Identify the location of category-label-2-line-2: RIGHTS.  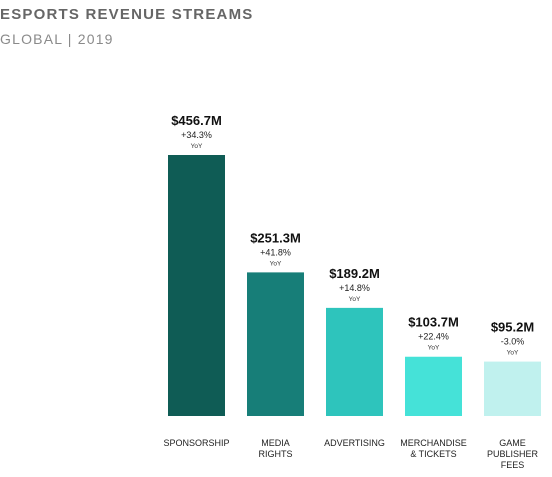
(275, 454).